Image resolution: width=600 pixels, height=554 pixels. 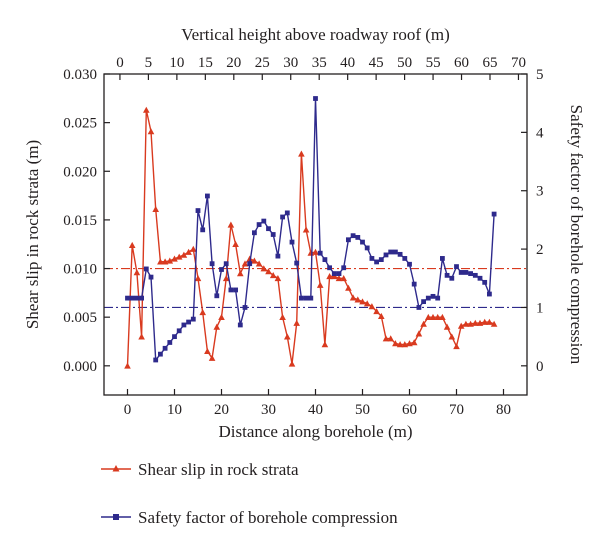 What do you see at coordinates (540, 308) in the screenshot?
I see `right-tick-label: 1` at bounding box center [540, 308].